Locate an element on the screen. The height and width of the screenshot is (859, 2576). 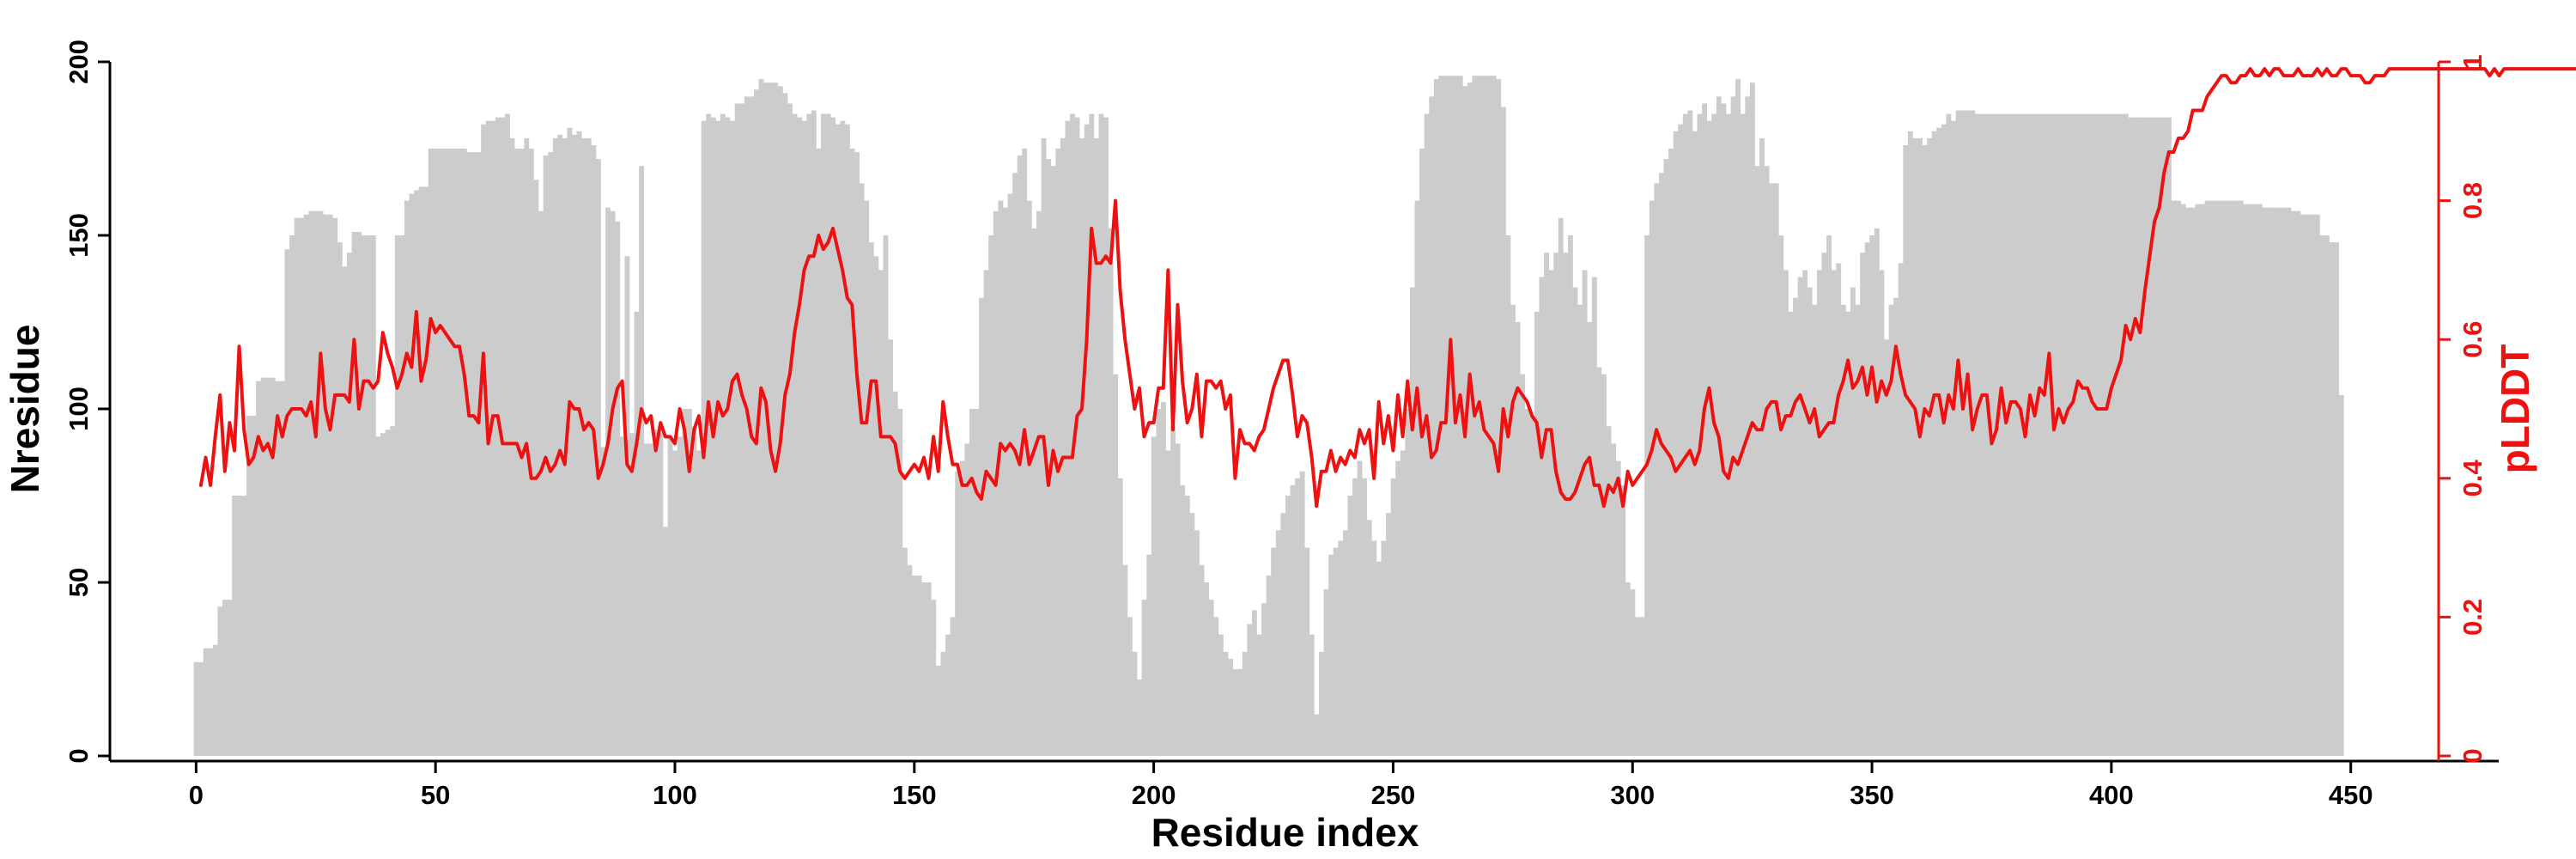
x-tick-label: 300 is located at coordinates (1632, 795).